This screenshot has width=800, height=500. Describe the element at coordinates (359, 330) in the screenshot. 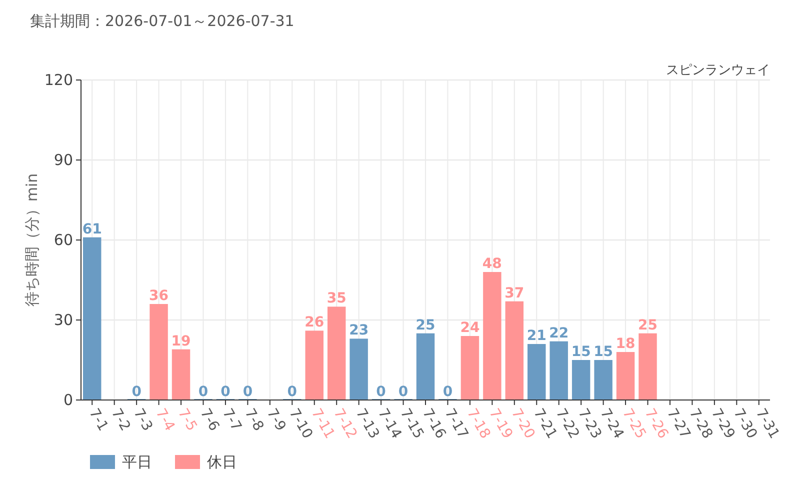

I see `data-label: 23` at that location.